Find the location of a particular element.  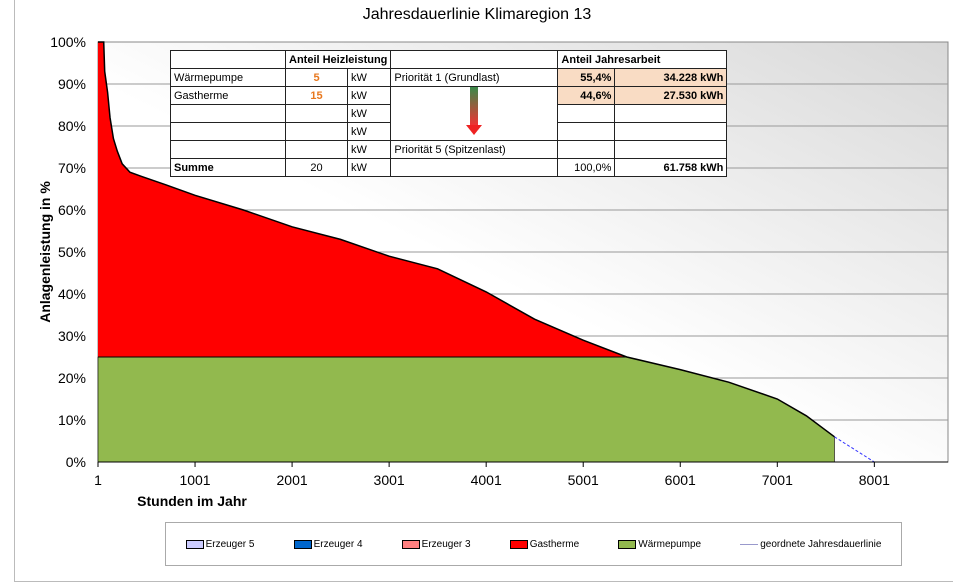

y-tick-label: 60% is located at coordinates (72, 210).